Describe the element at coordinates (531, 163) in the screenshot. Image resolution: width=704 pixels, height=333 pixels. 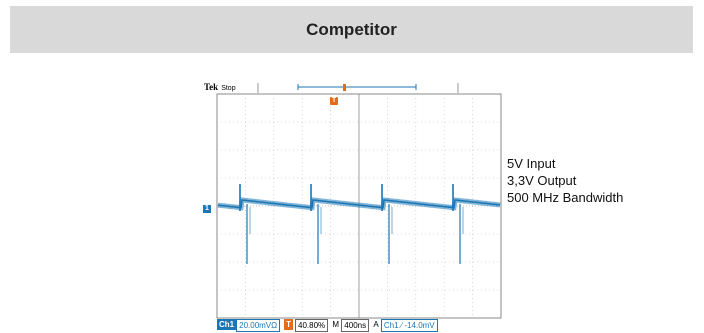
I see `note-input: 5V Input` at that location.